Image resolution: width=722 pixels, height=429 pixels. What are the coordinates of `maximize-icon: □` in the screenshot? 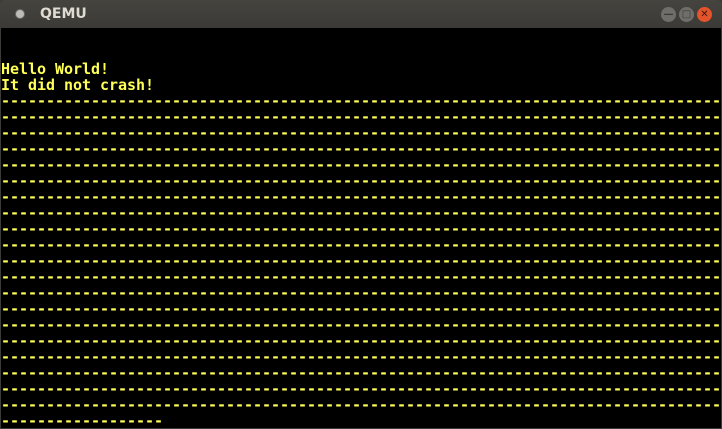 It's located at (686, 14).